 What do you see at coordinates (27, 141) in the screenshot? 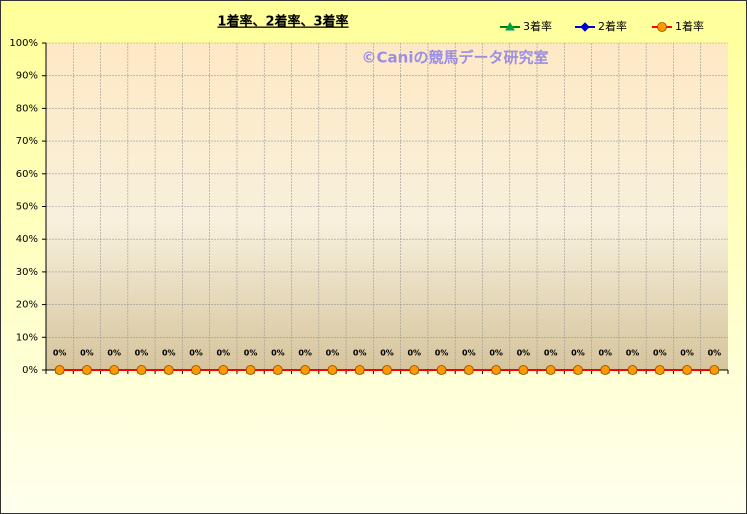
I see `y-tick-label: 70%` at bounding box center [27, 141].